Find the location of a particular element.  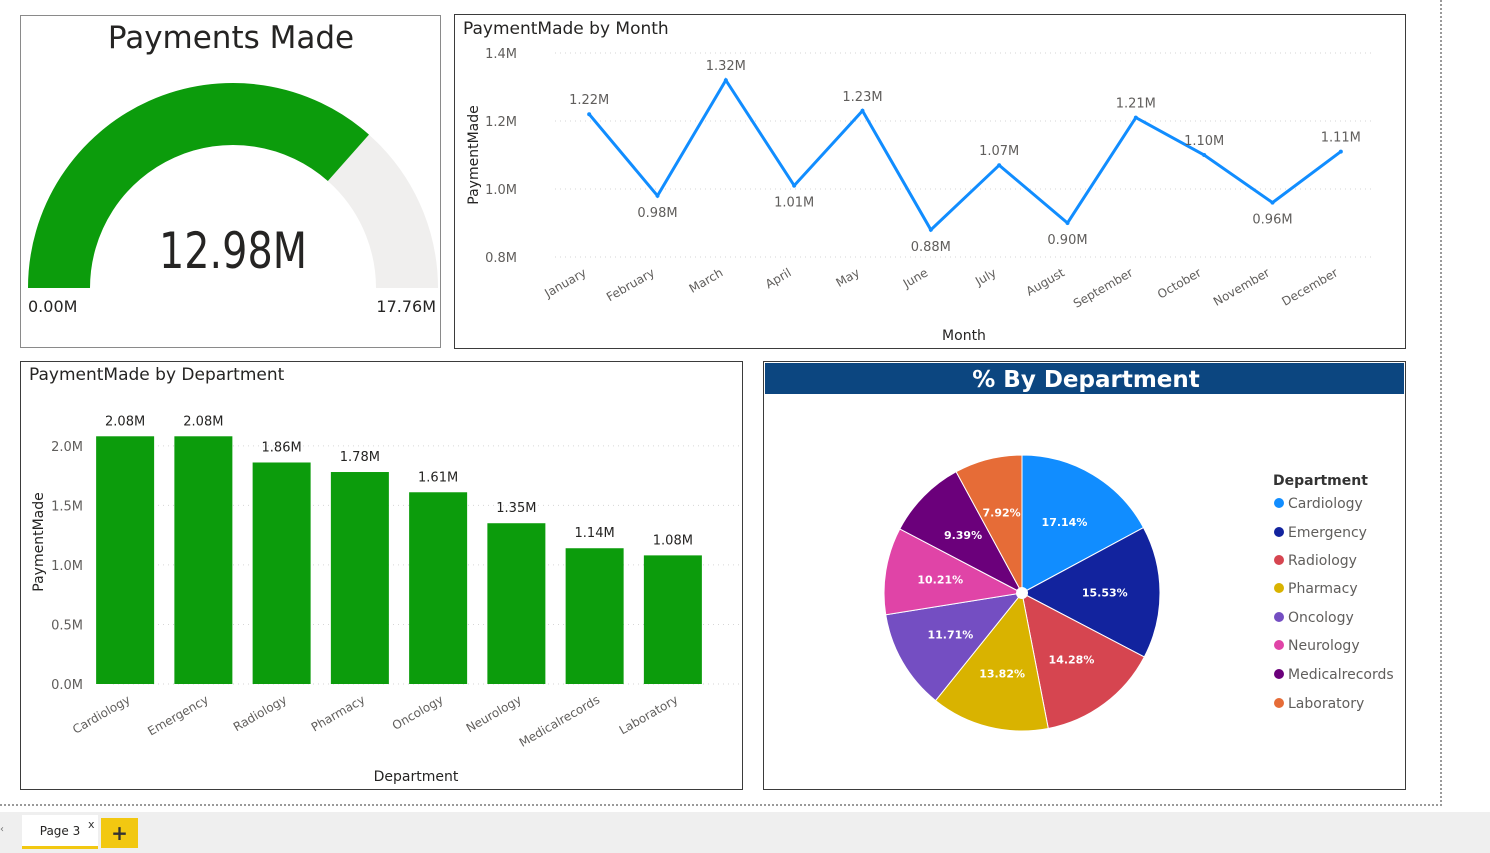

legend-label: Radiology is located at coordinates (1322, 561).